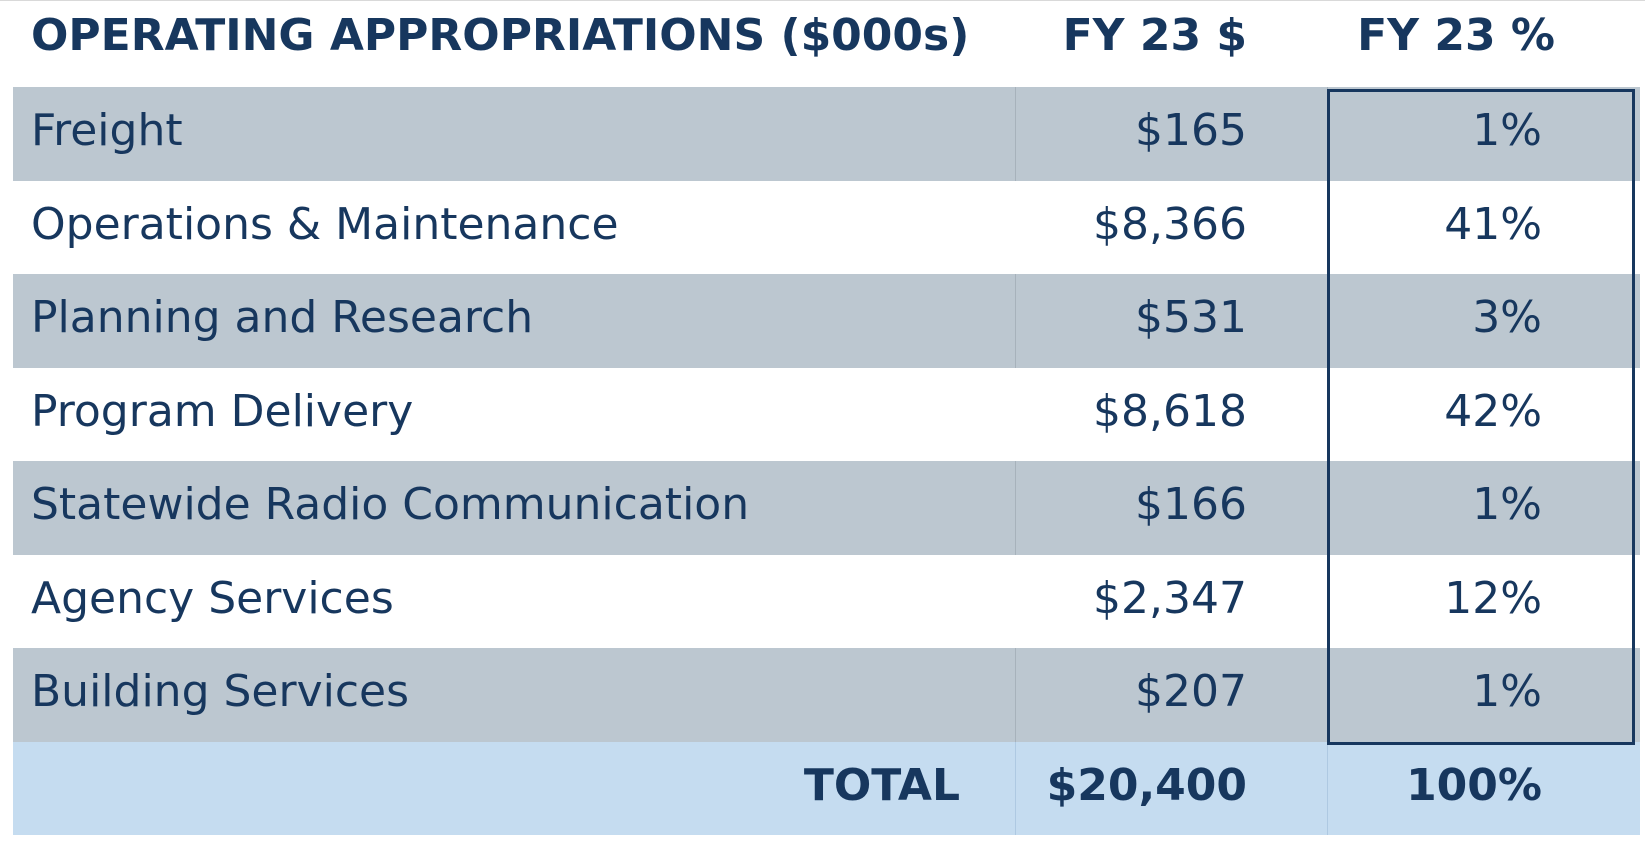 Image resolution: width=1645 pixels, height=850 pixels. What do you see at coordinates (282, 317) in the screenshot?
I see `row-label: Planning and Research` at bounding box center [282, 317].